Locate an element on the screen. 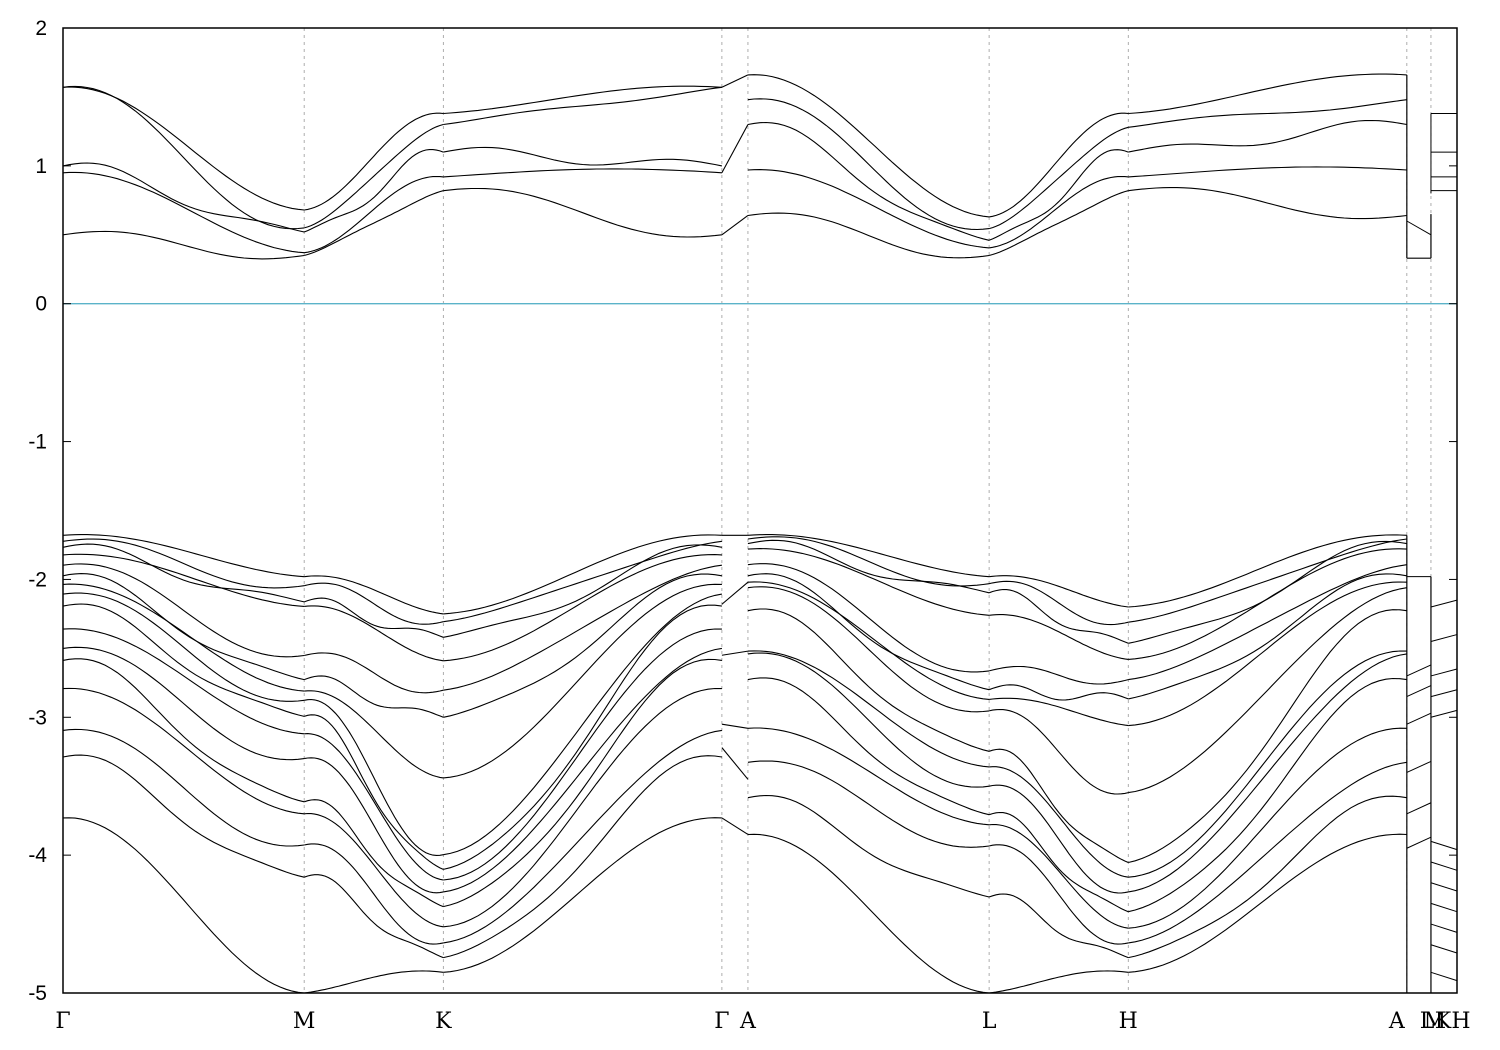  y-tick-label: -2 is located at coordinates (37, 579).